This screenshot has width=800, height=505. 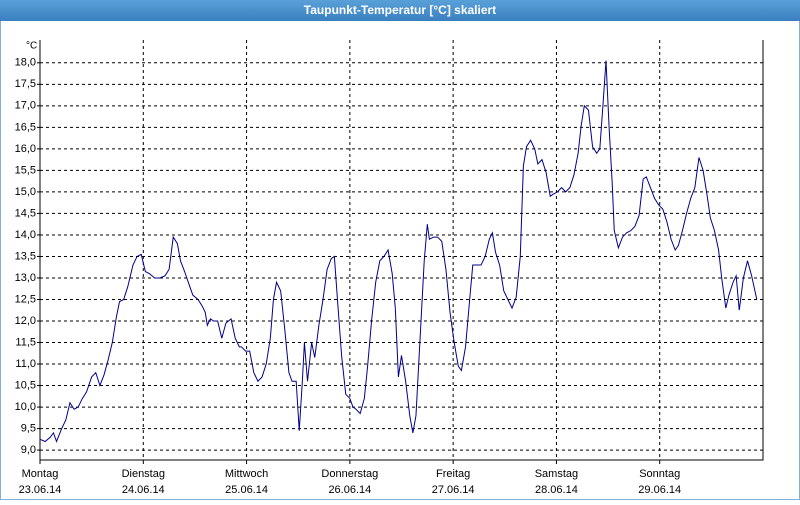 I want to click on x-tick-label: Montag, so click(x=40, y=474).